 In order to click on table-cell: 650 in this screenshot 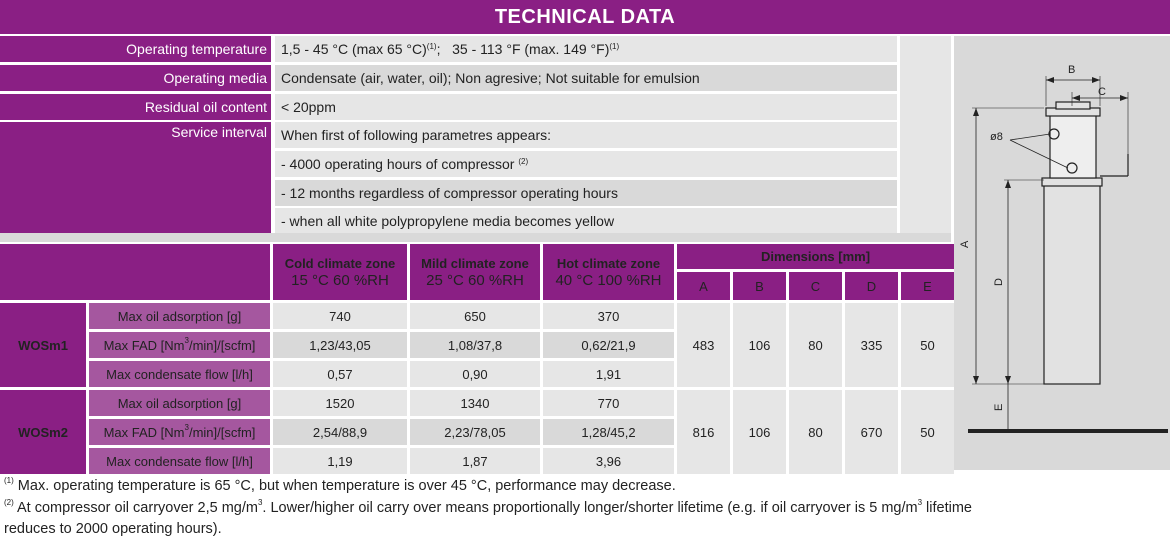, I will do `click(475, 316)`.